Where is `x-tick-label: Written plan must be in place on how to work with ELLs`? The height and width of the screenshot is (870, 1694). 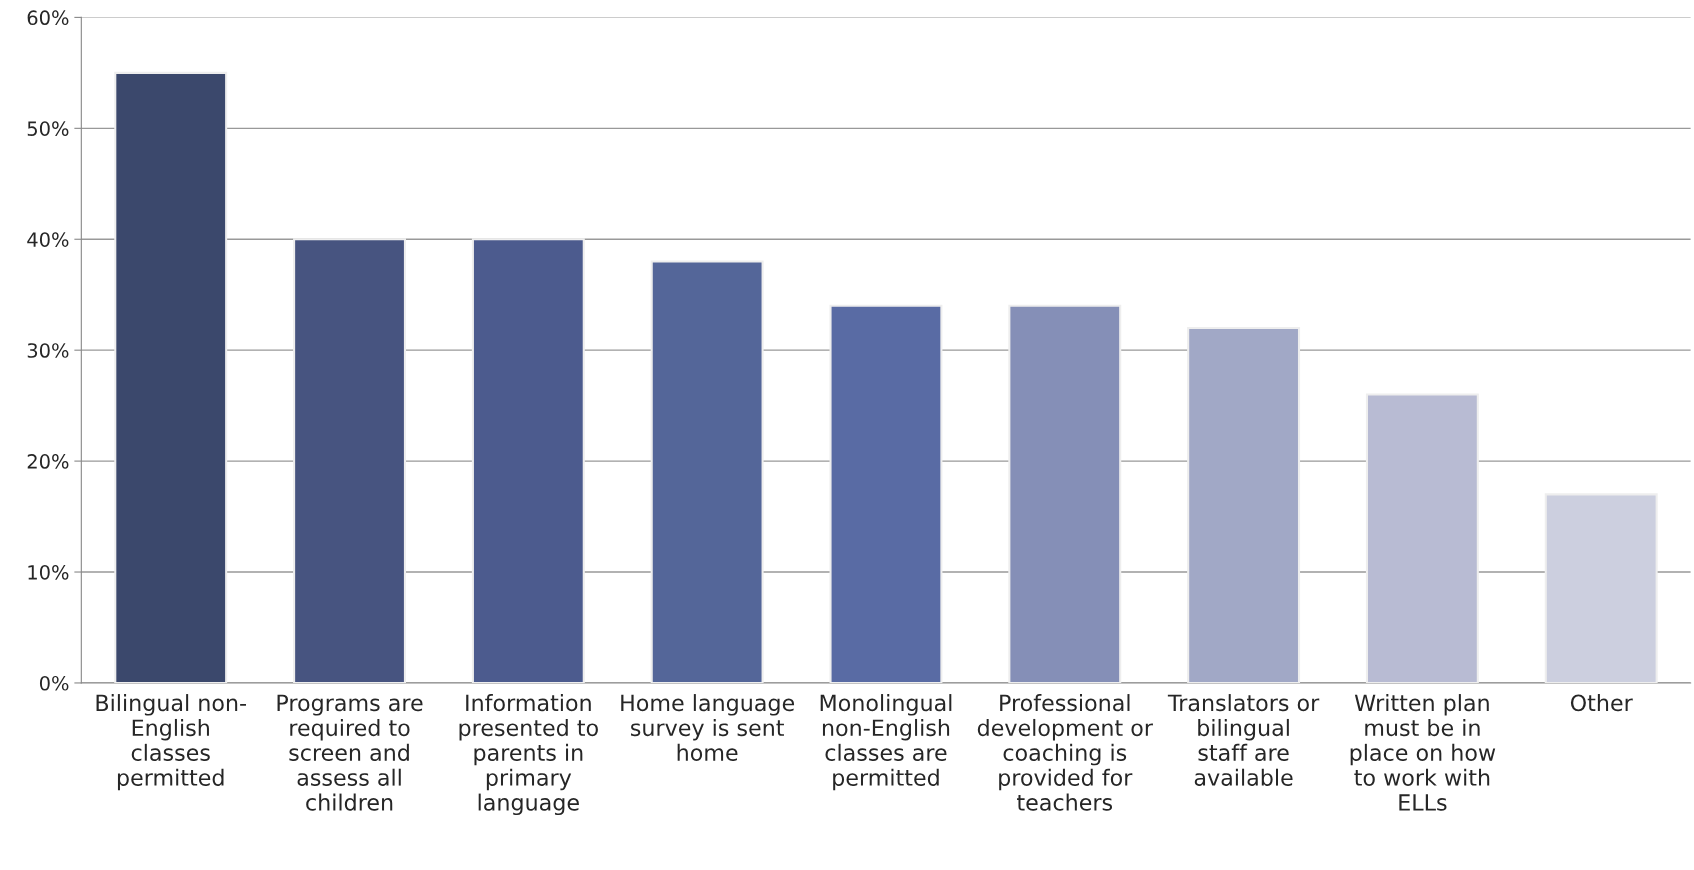 x-tick-label: Written plan must be in place on how to work with ELLs is located at coordinates (1423, 752).